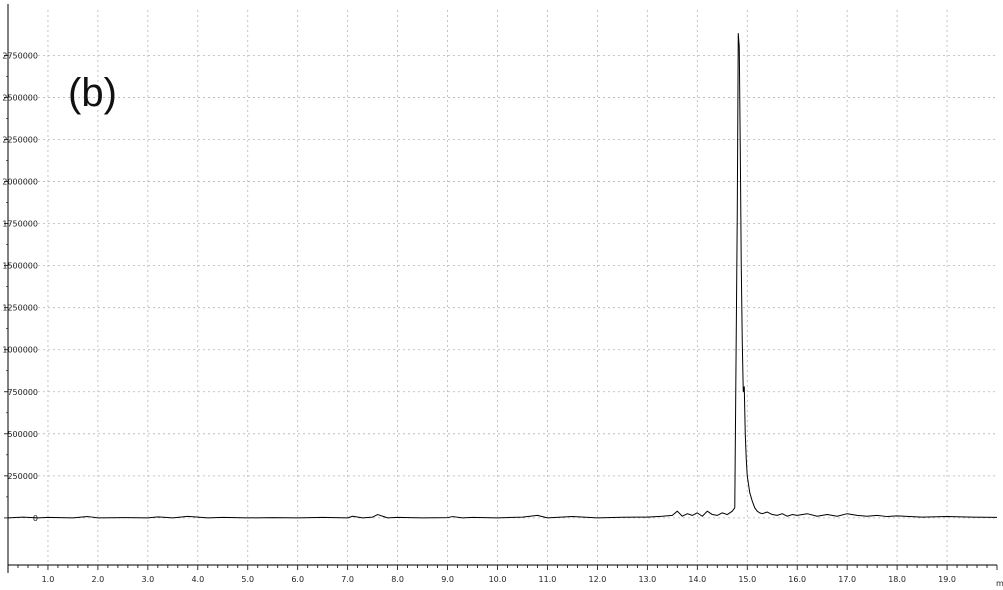  What do you see at coordinates (20, 350) in the screenshot?
I see `y-tick-label: 1000000` at bounding box center [20, 350].